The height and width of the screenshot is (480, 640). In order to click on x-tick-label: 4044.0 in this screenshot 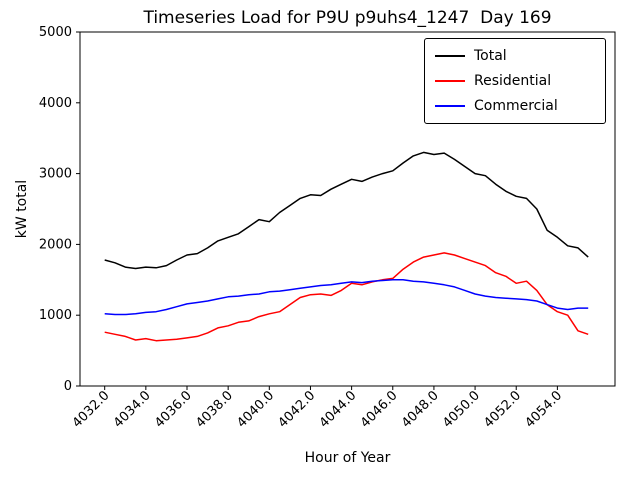, I will do `click(338, 409)`.